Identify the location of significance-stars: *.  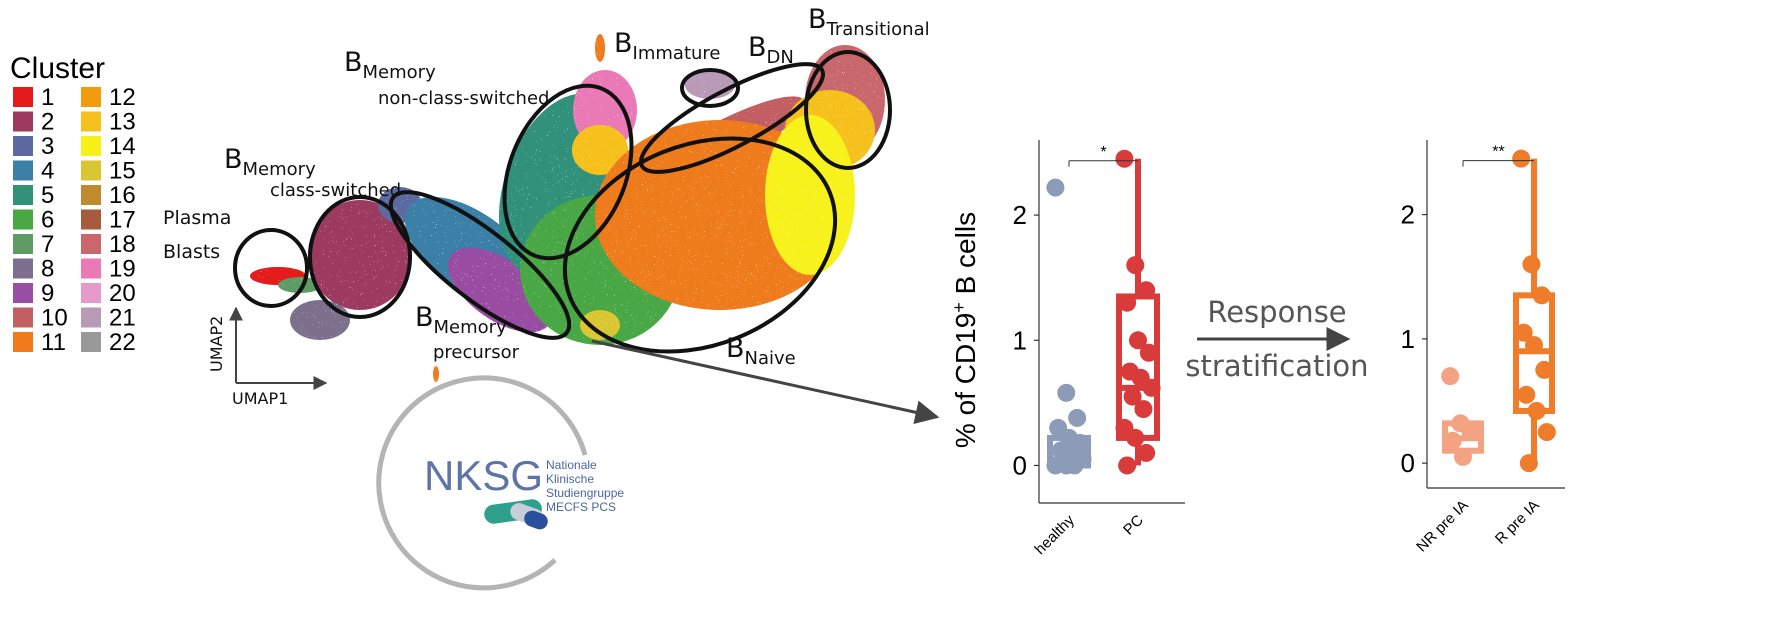
(1103, 152).